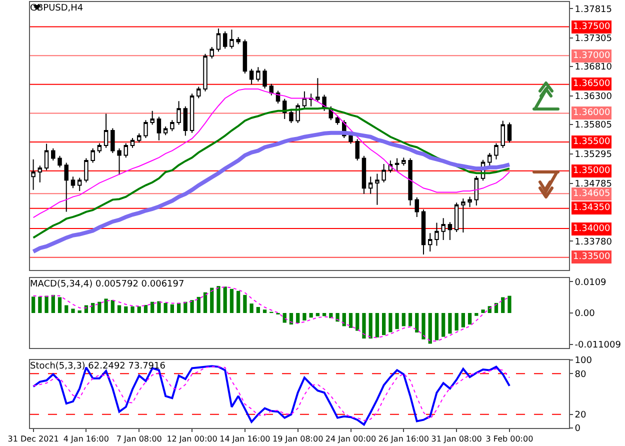  What do you see at coordinates (139, 439) in the screenshot?
I see `x-tick-label: 7 Jan 08:00` at bounding box center [139, 439].